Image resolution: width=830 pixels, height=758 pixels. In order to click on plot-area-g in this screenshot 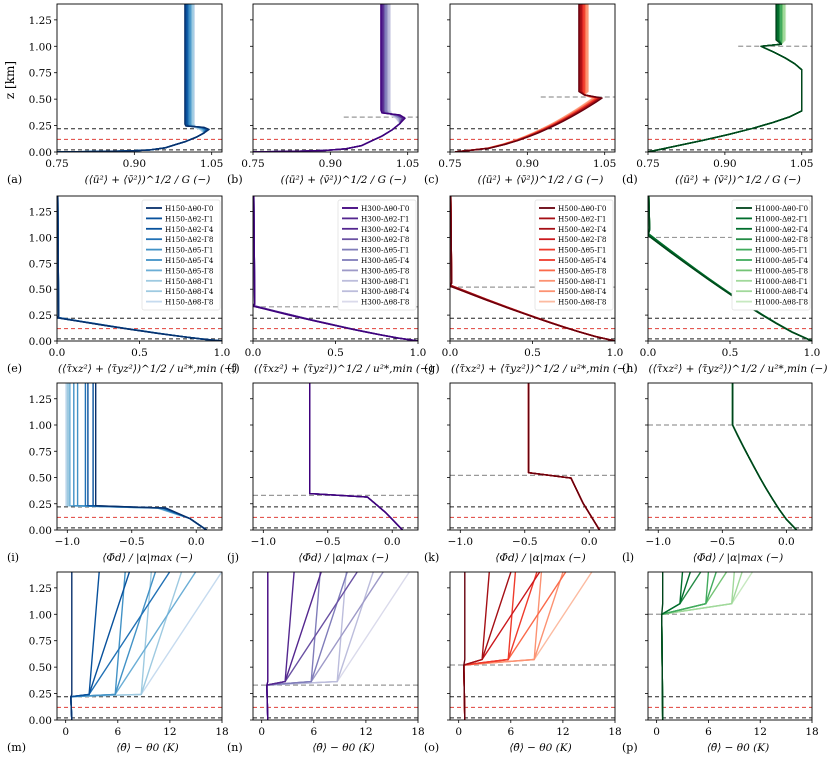, I will do `click(532, 268)`.